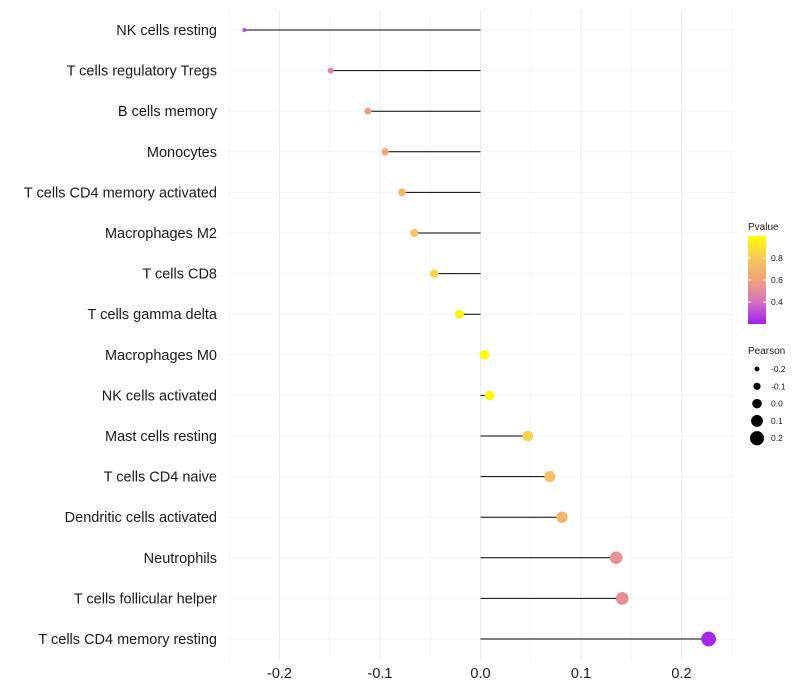  I want to click on pvalue-colorbar, so click(757, 280).